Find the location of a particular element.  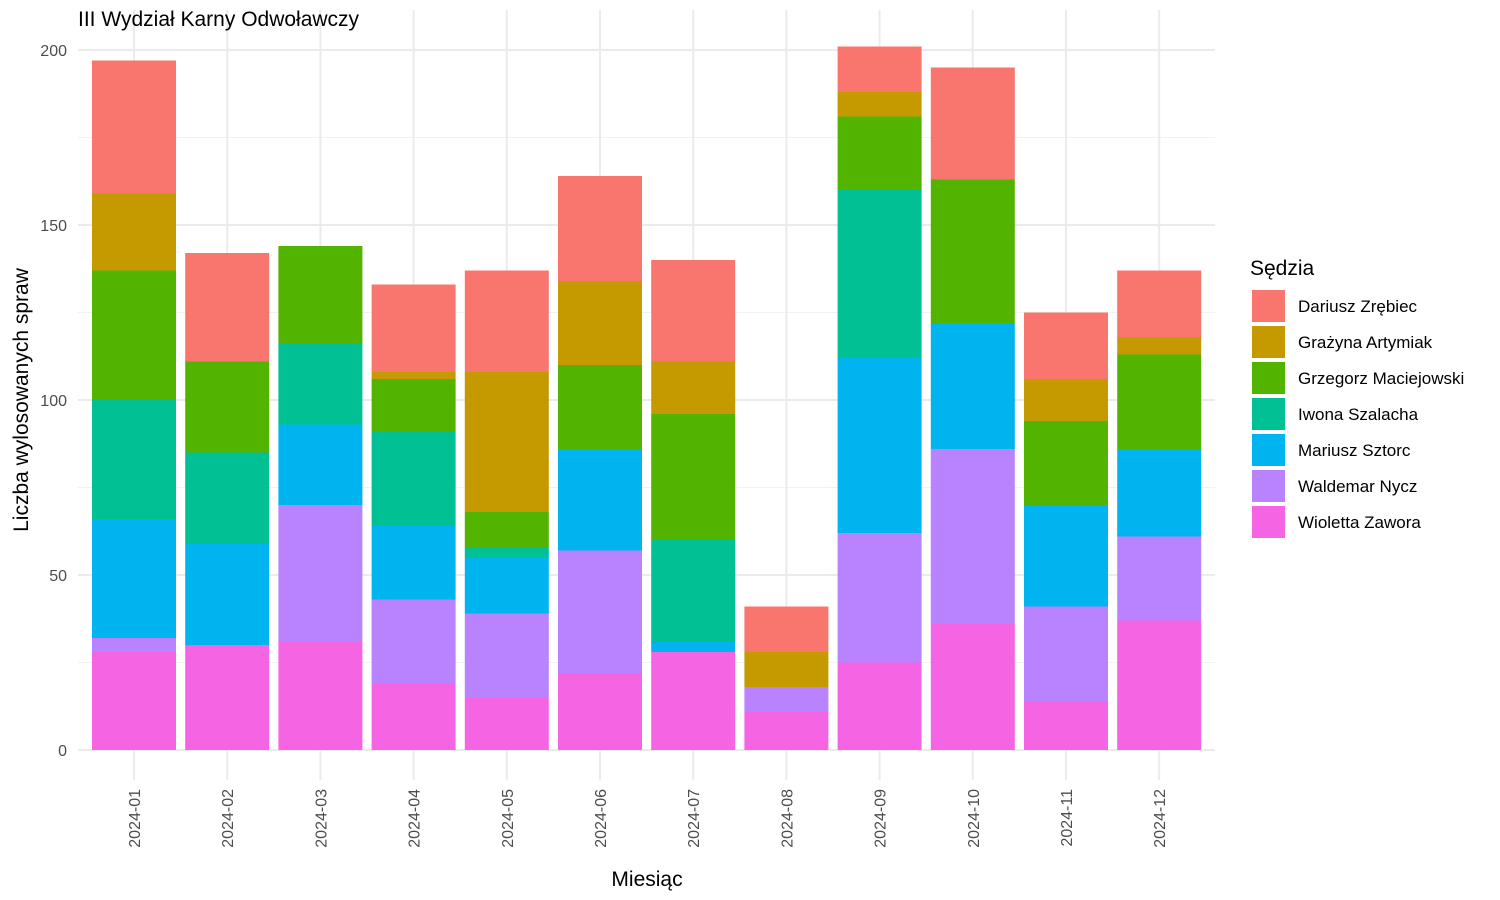

x-tick-label: 2024-11 is located at coordinates (1067, 818).